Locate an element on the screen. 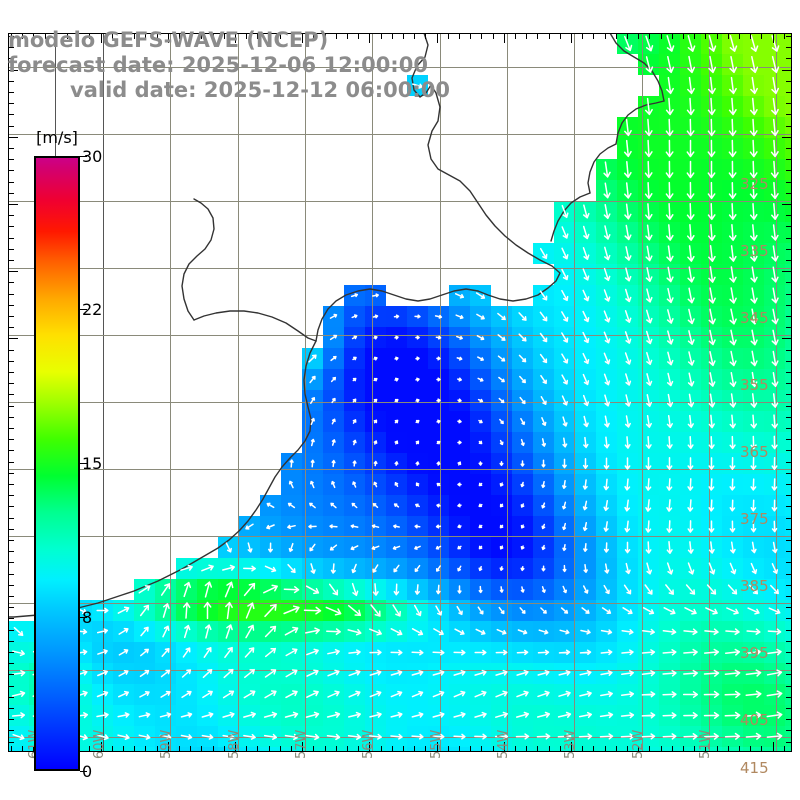 The width and height of the screenshot is (800, 800). lon-tick-label: 57W is located at coordinates (301, 744).